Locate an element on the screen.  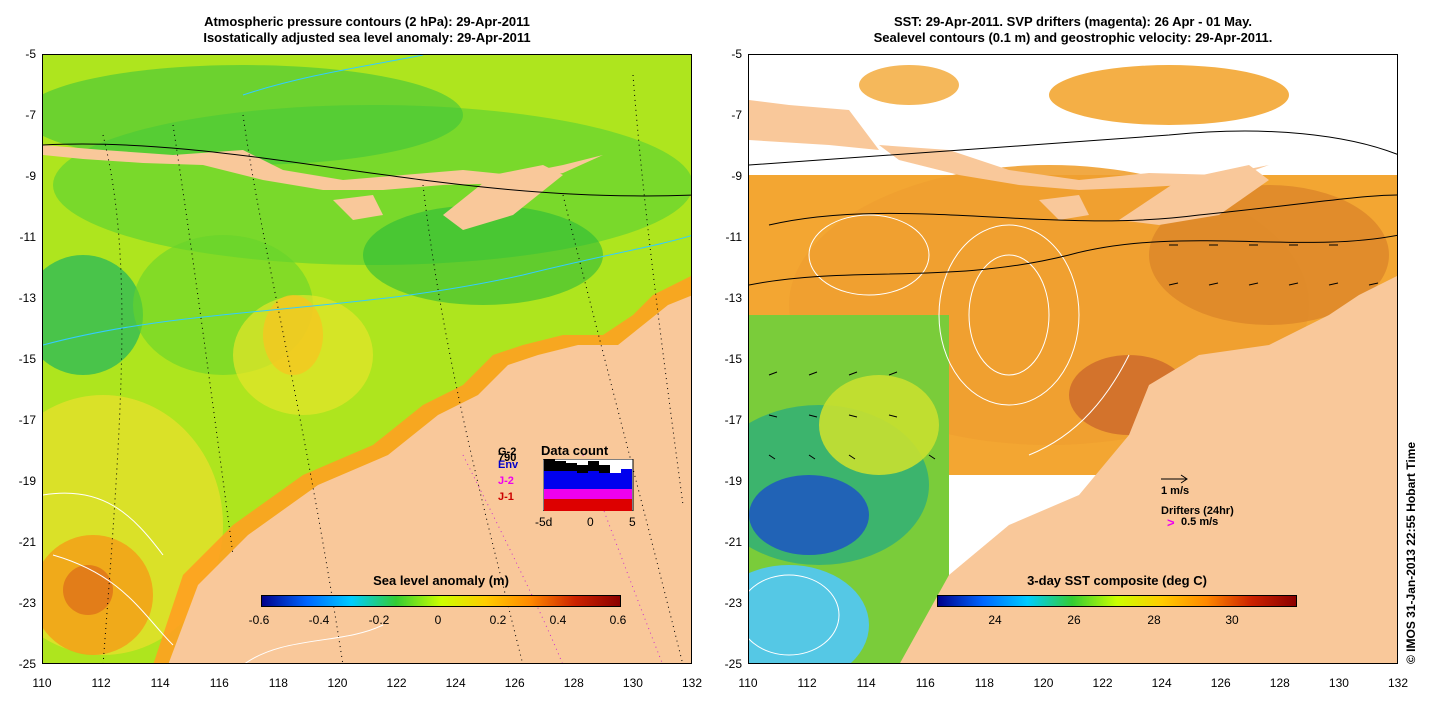
sla-tick: 0 is located at coordinates (438, 620).